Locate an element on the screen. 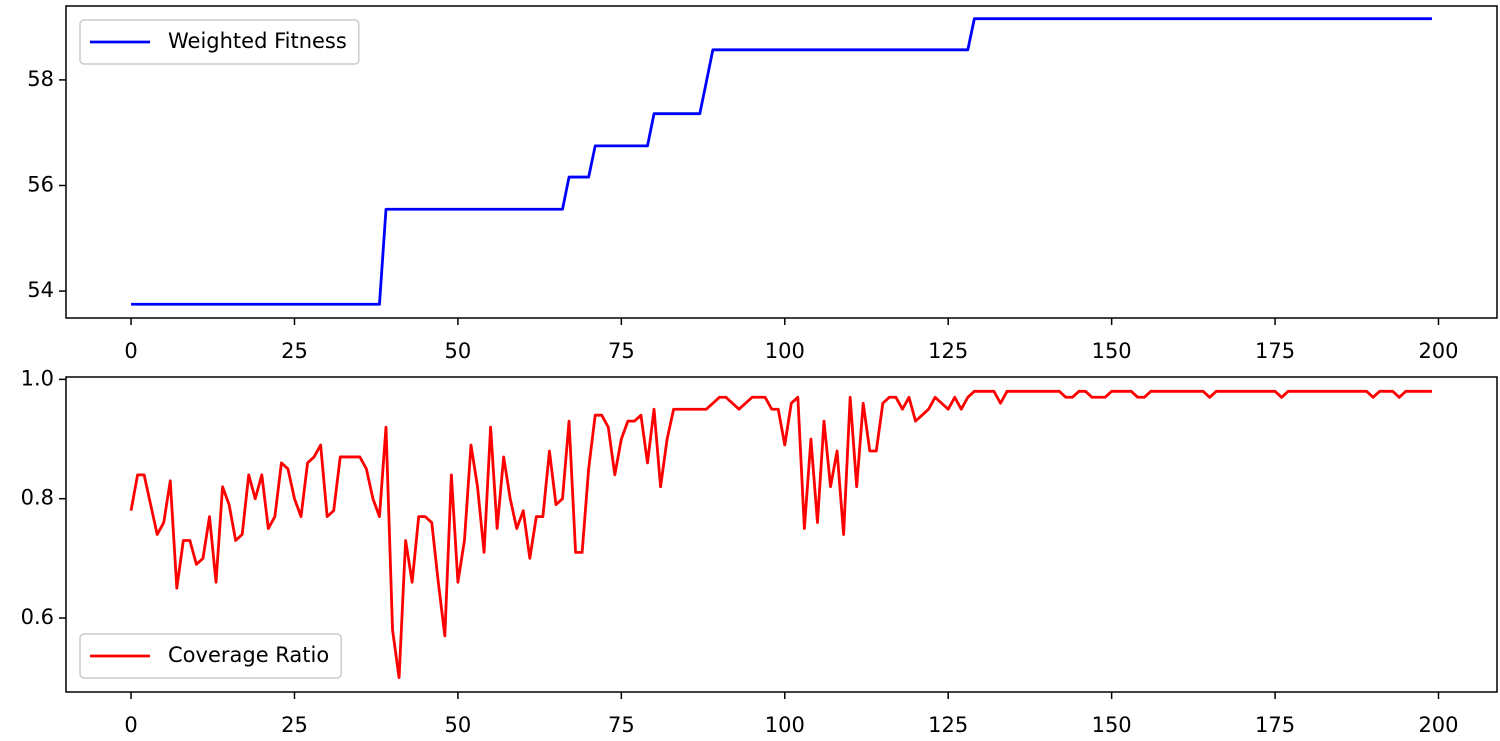 The height and width of the screenshot is (741, 1500). legend-label: Weighted Fitness is located at coordinates (257, 41).